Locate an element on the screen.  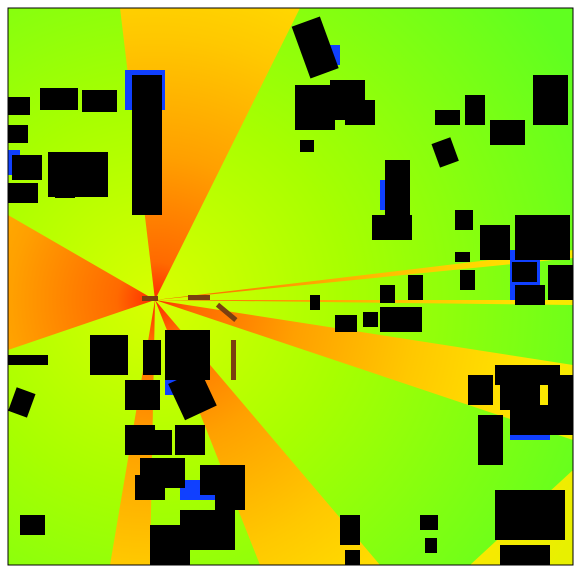
transmitter is located at coordinates (190, 337).